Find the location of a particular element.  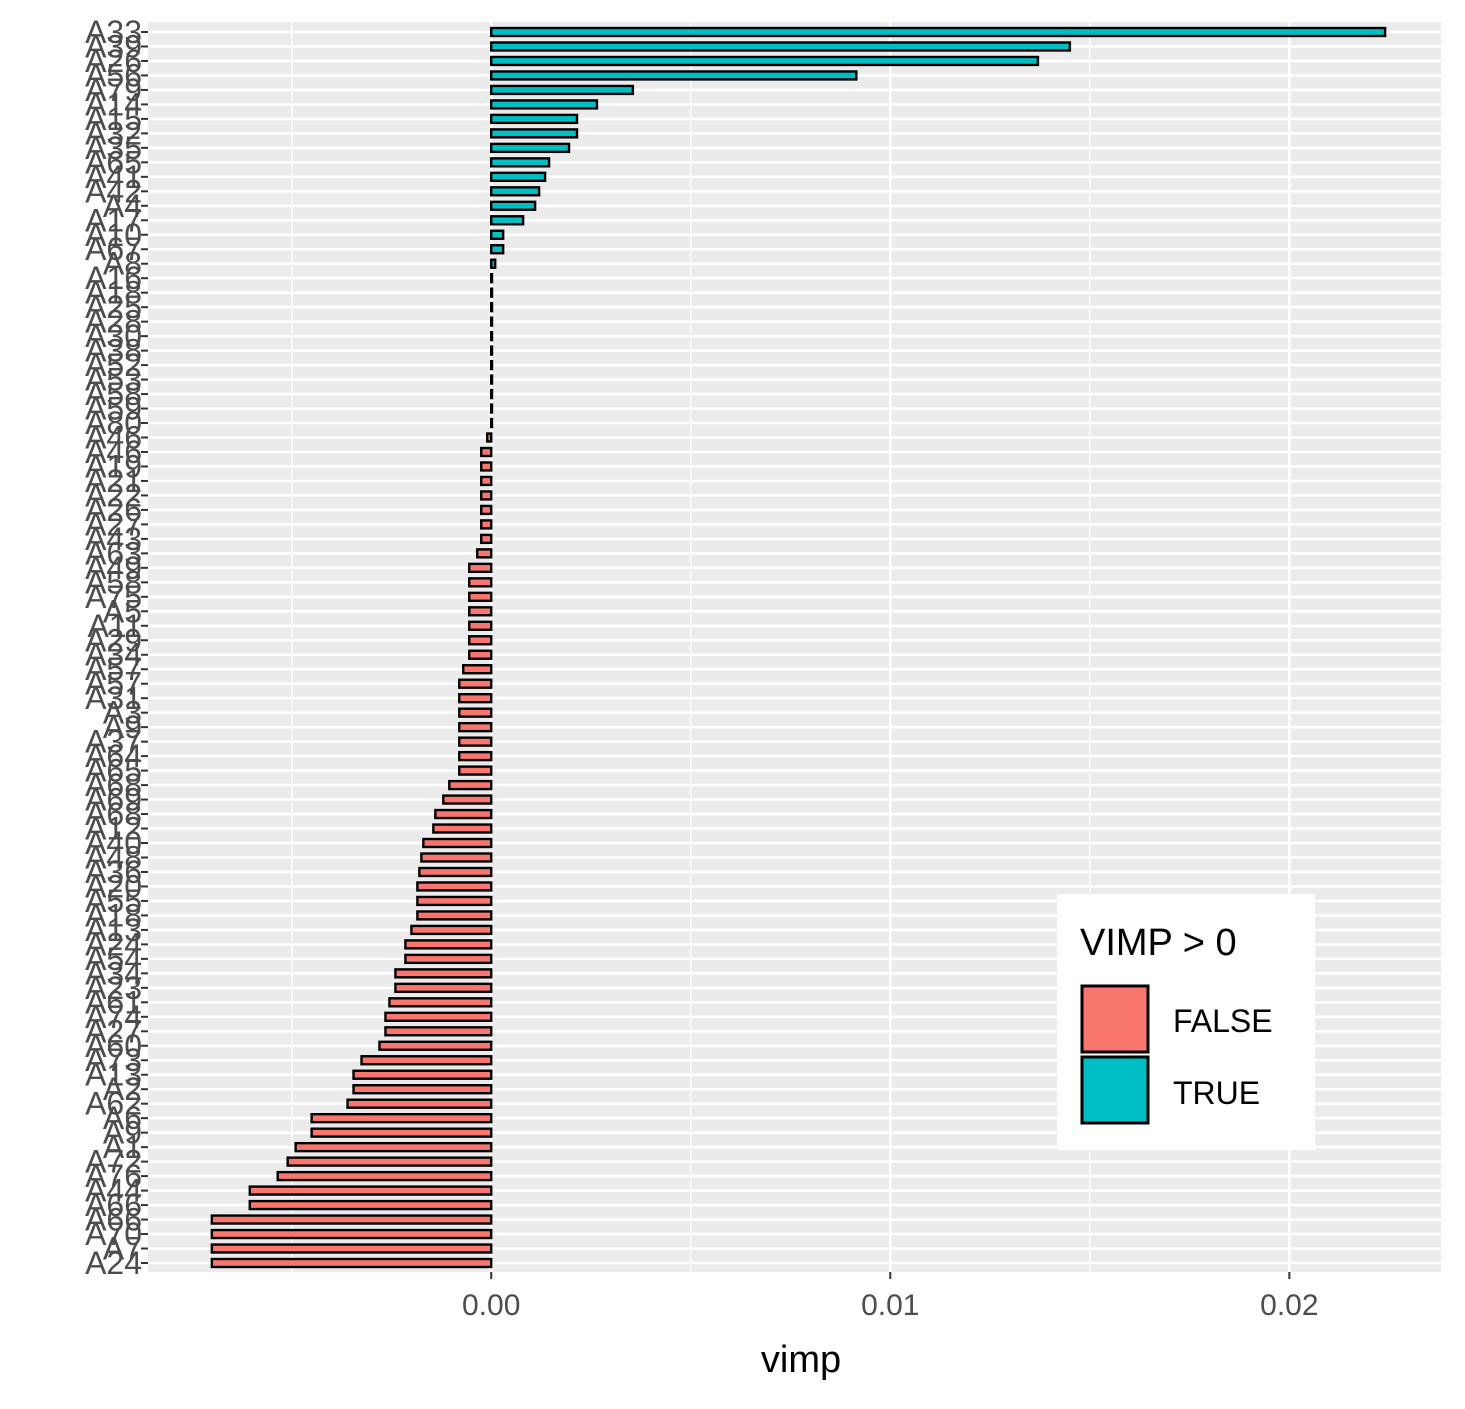

y-tick-label: A24 is located at coordinates (113, 1263).